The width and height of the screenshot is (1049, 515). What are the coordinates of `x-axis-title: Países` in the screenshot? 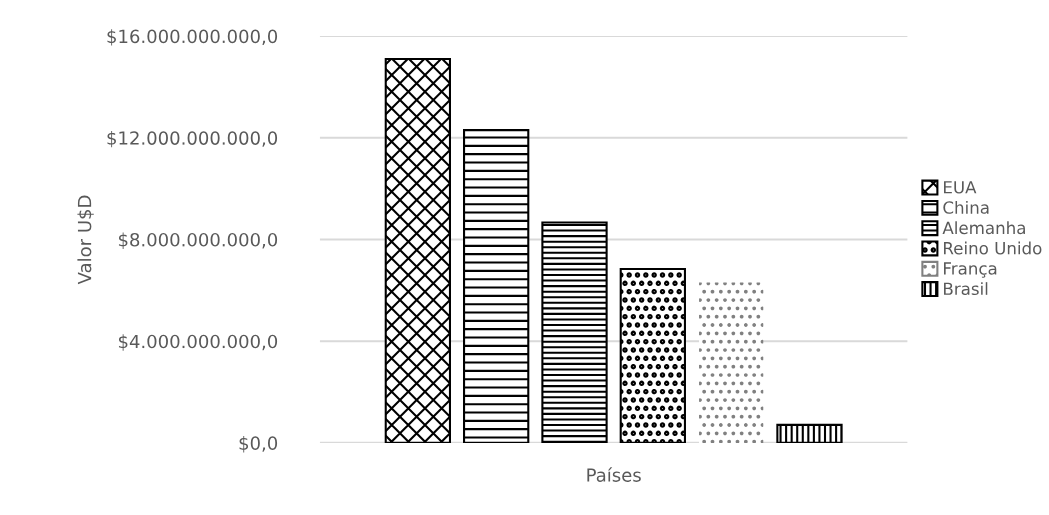 It's located at (614, 474).